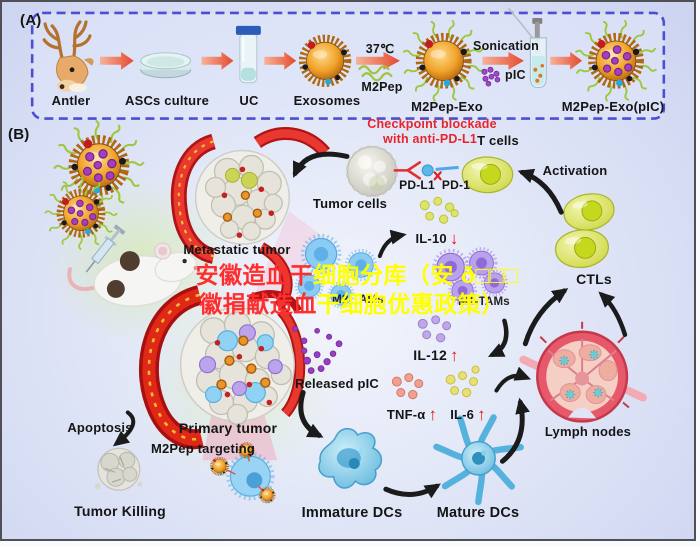  What do you see at coordinates (352, 304) in the screenshot?
I see `watermark-line2: 徽捐献造血干细胞优惠政策）` at bounding box center [352, 304].